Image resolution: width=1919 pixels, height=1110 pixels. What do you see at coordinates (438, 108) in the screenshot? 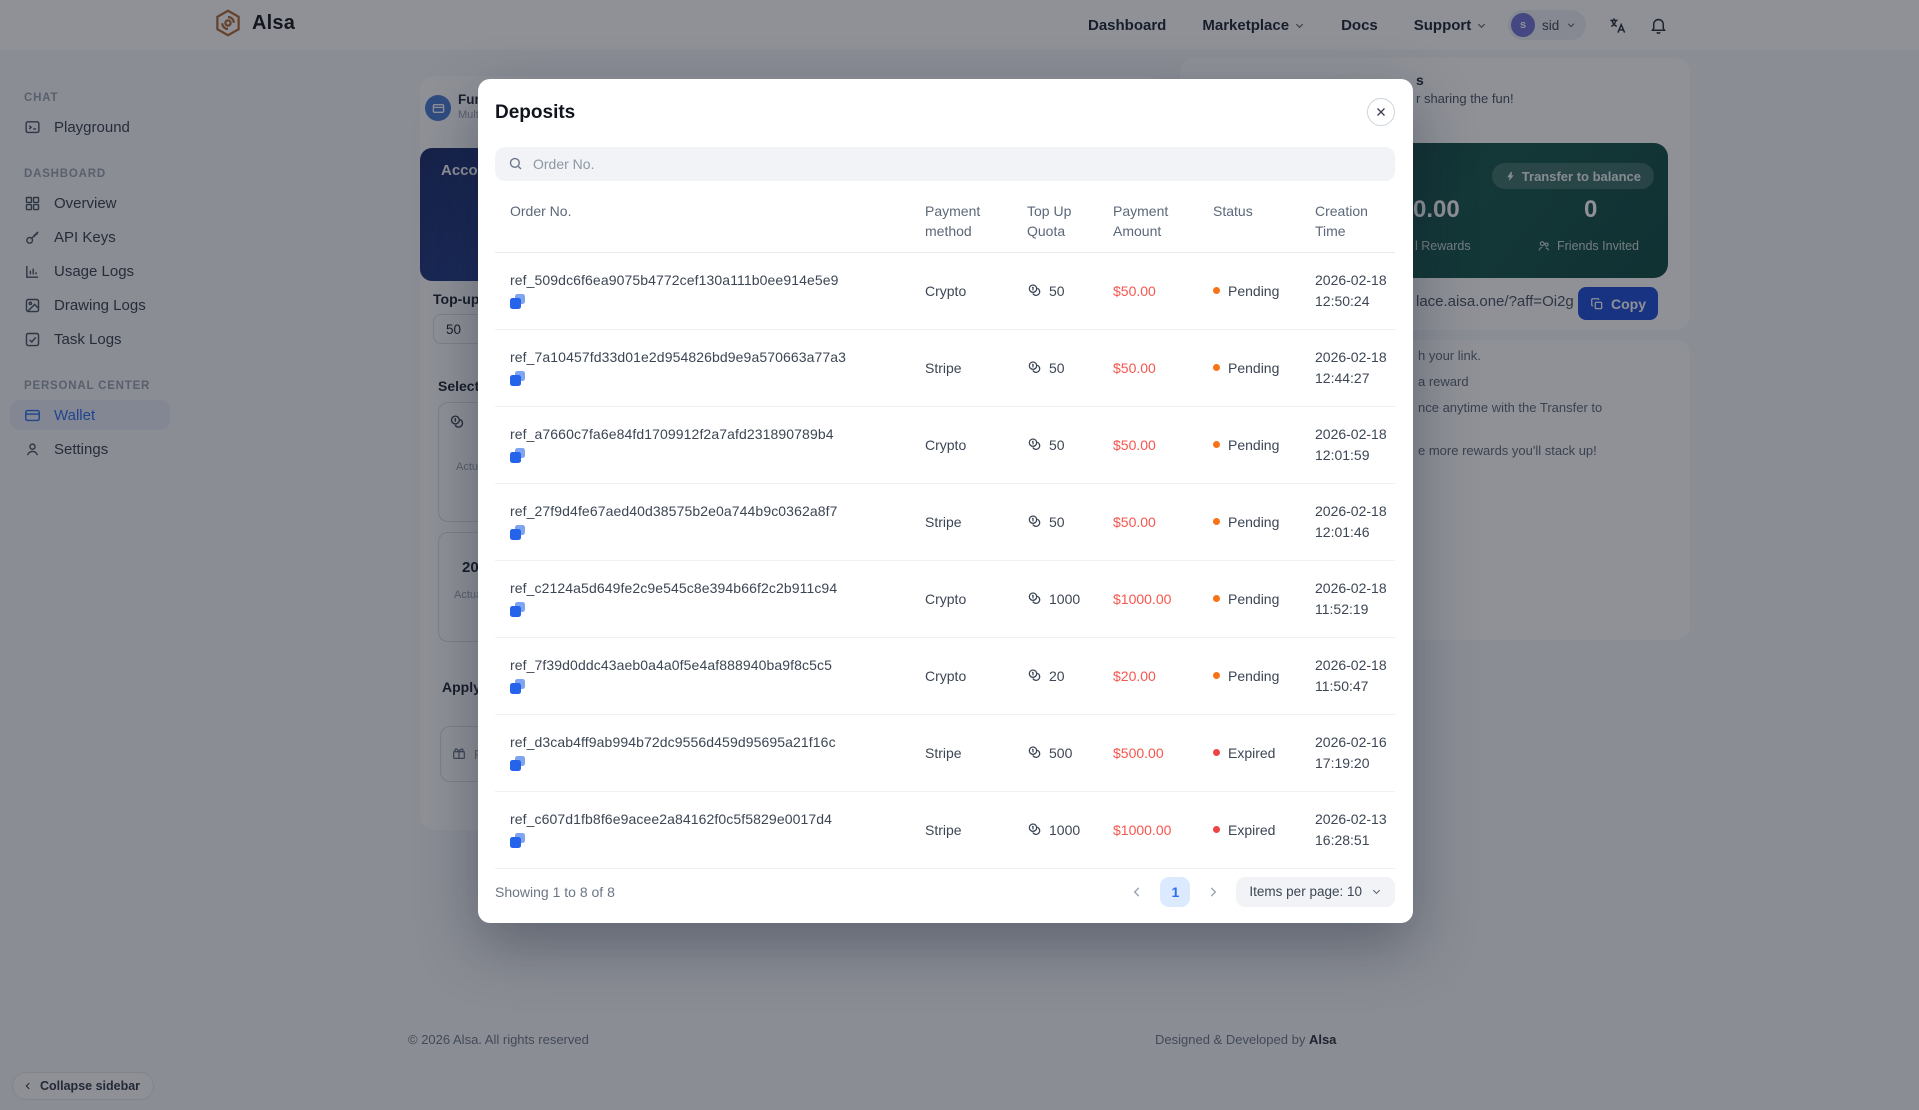
I see `funds-card-icon` at bounding box center [438, 108].